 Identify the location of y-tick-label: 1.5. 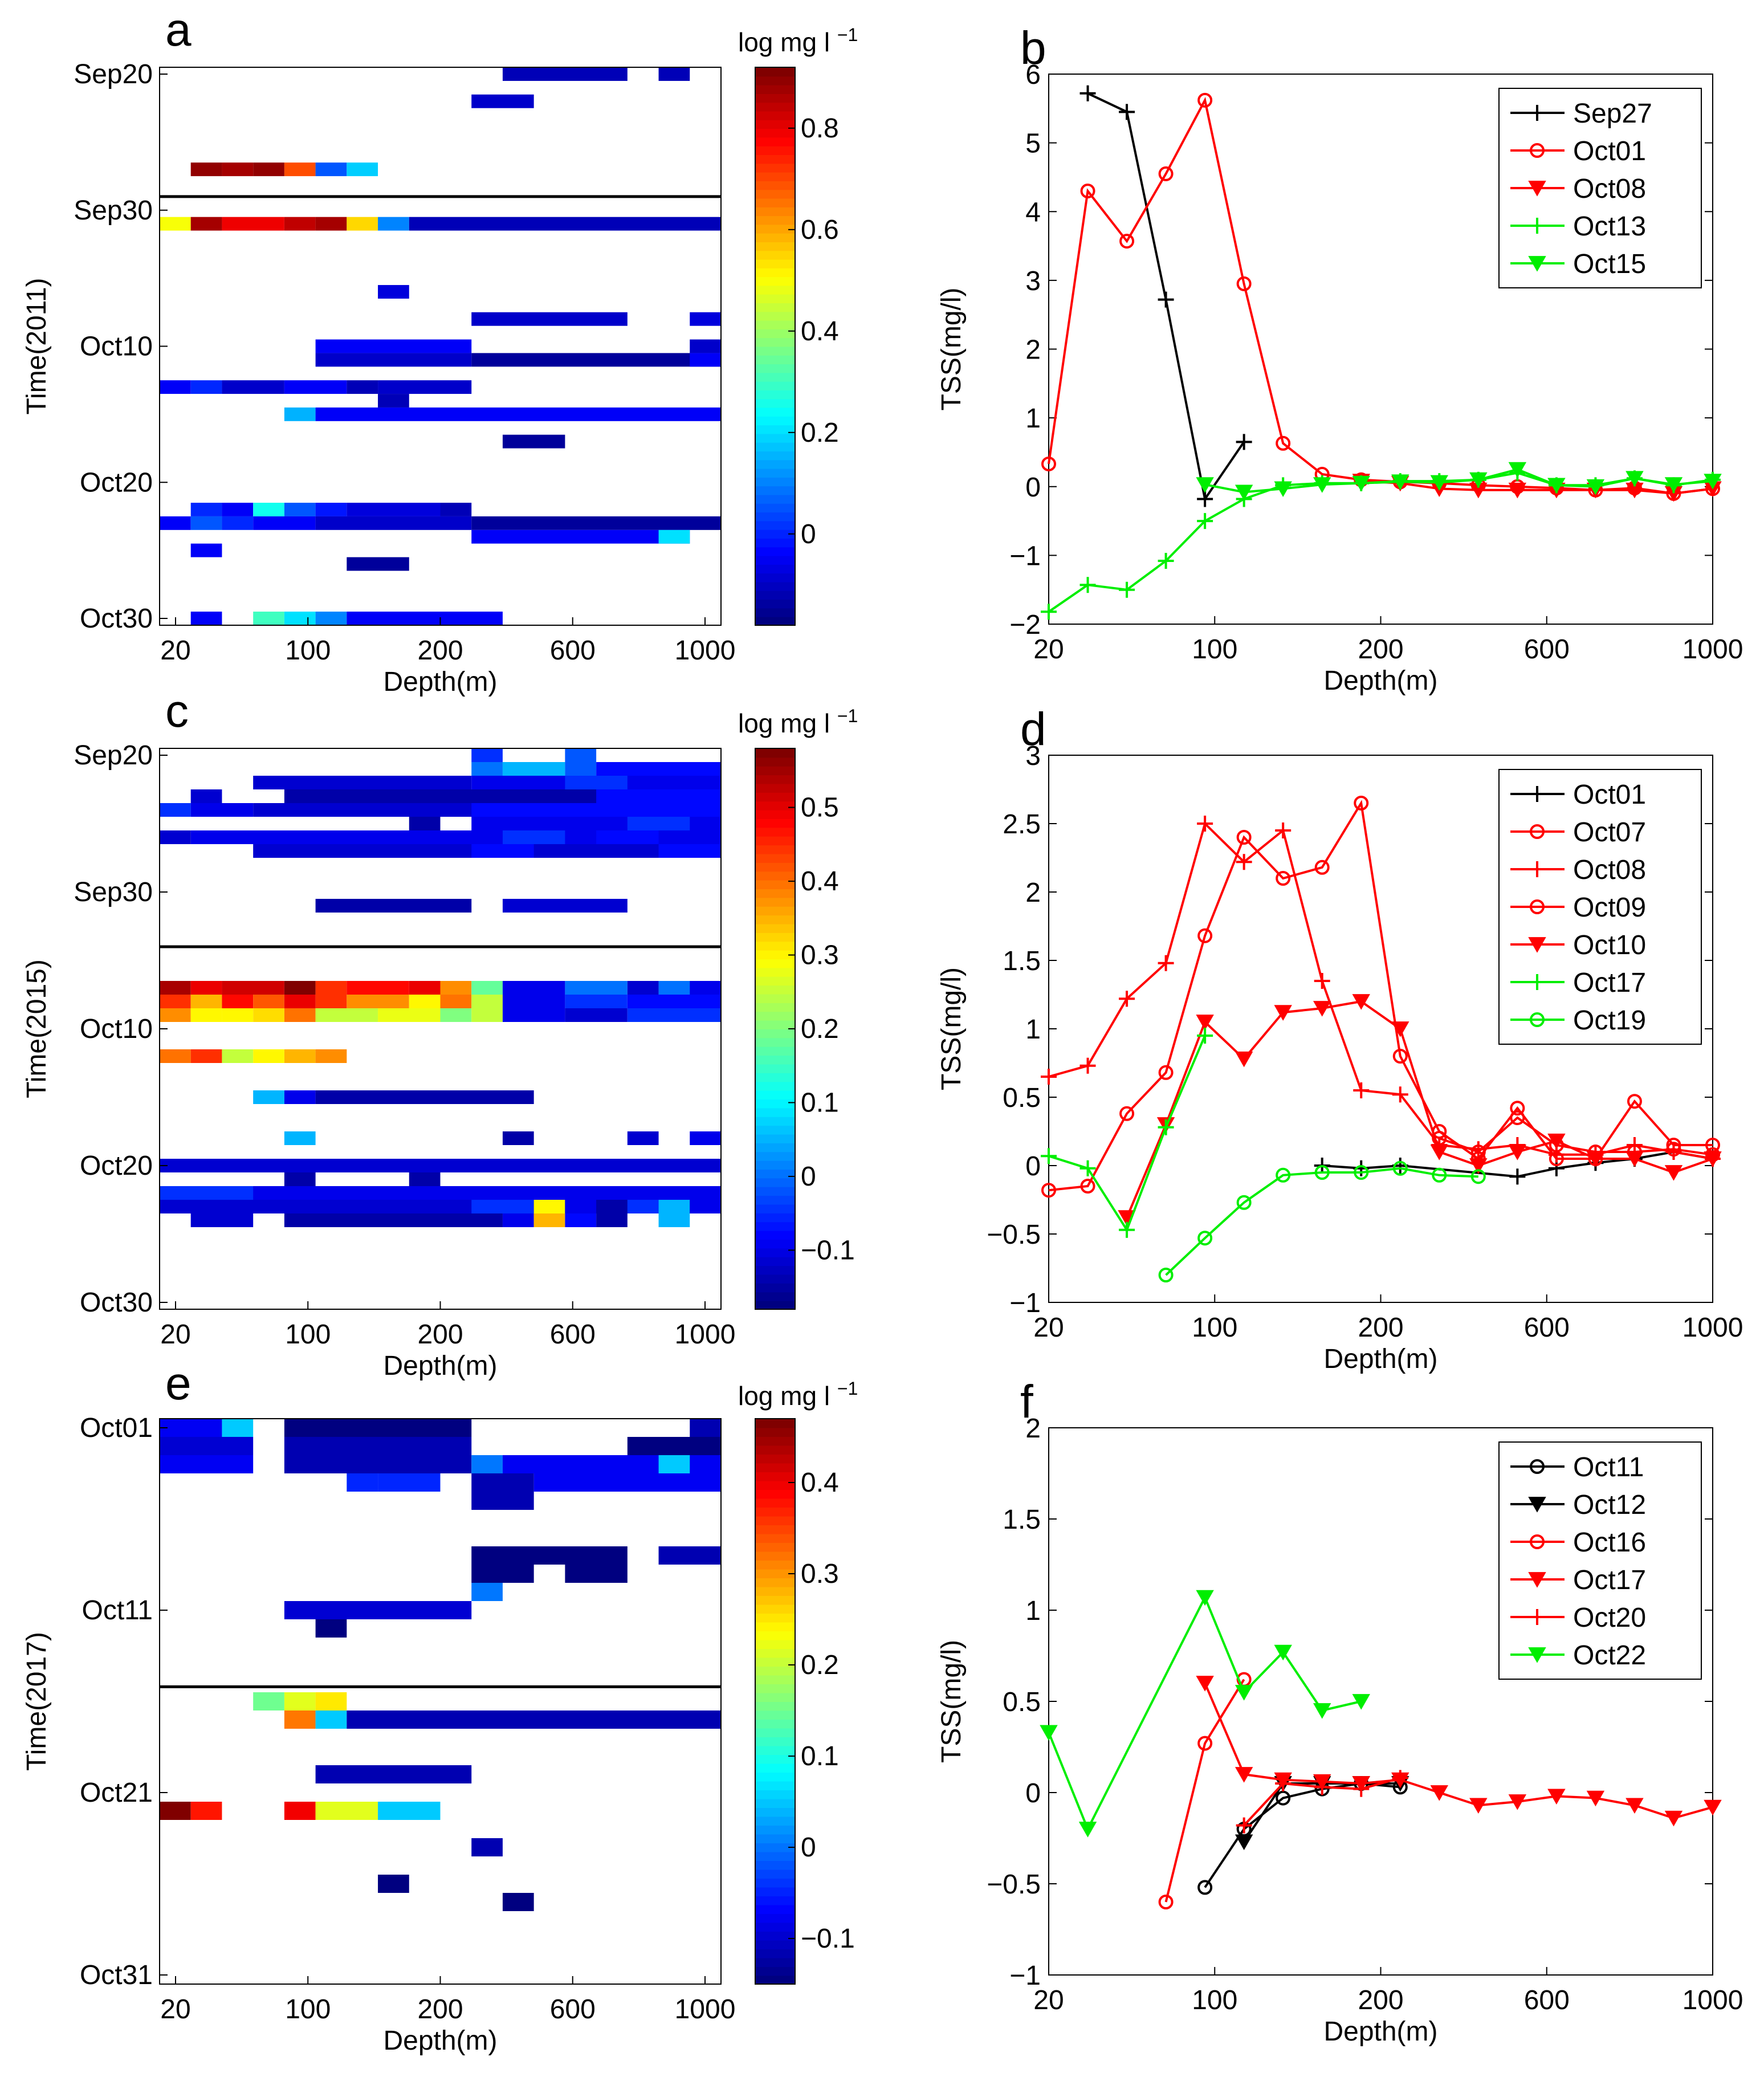
(1022, 961).